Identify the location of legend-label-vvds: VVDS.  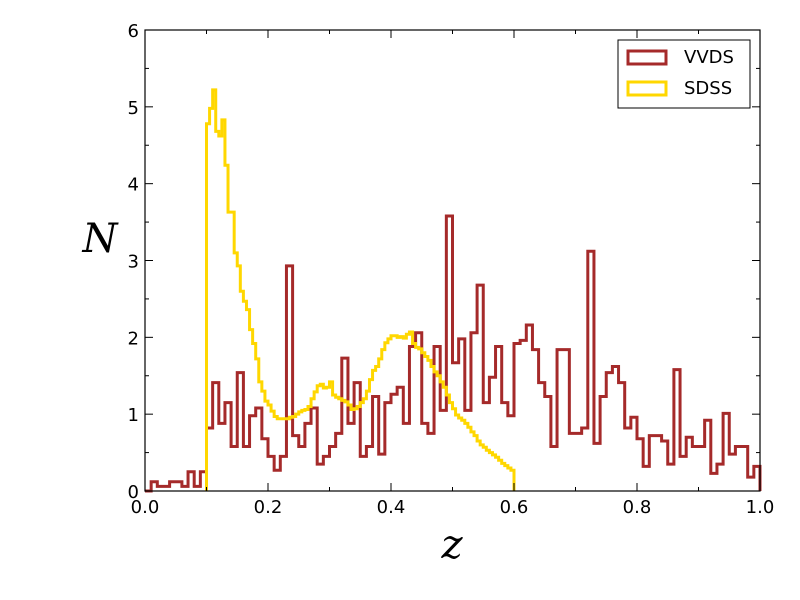
(709, 57).